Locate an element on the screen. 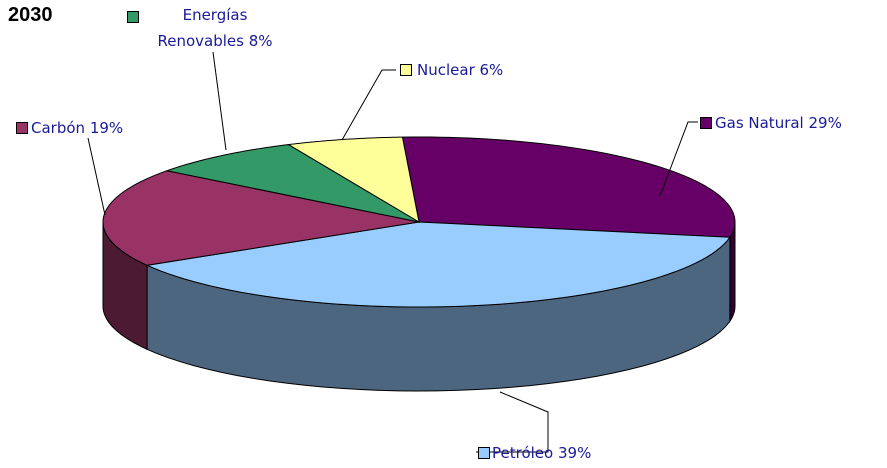 The height and width of the screenshot is (468, 887). data-label: Petróleo 39% is located at coordinates (541, 453).